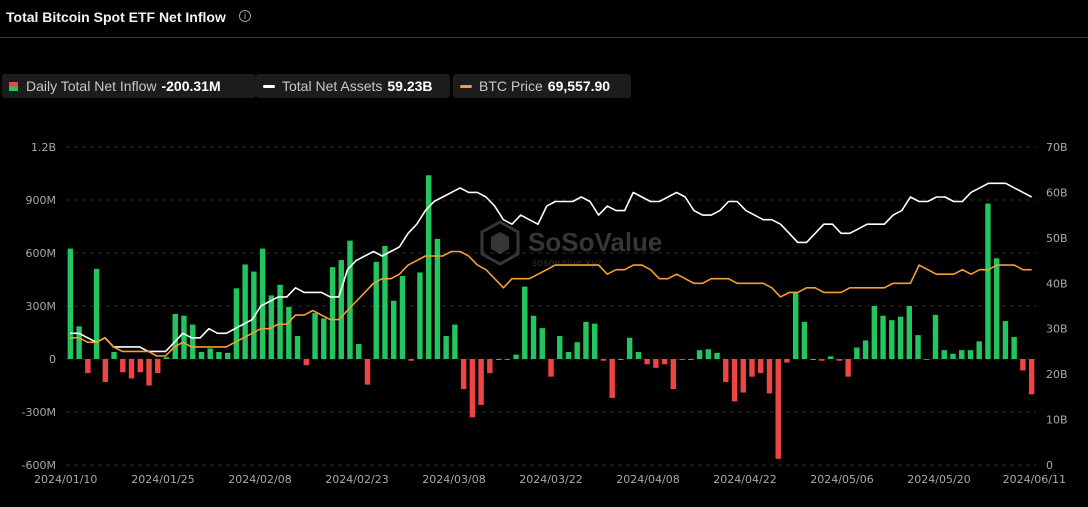 The width and height of the screenshot is (1088, 507). I want to click on legend-total-net-assets: Total Net Assets 59.23B, so click(353, 86).